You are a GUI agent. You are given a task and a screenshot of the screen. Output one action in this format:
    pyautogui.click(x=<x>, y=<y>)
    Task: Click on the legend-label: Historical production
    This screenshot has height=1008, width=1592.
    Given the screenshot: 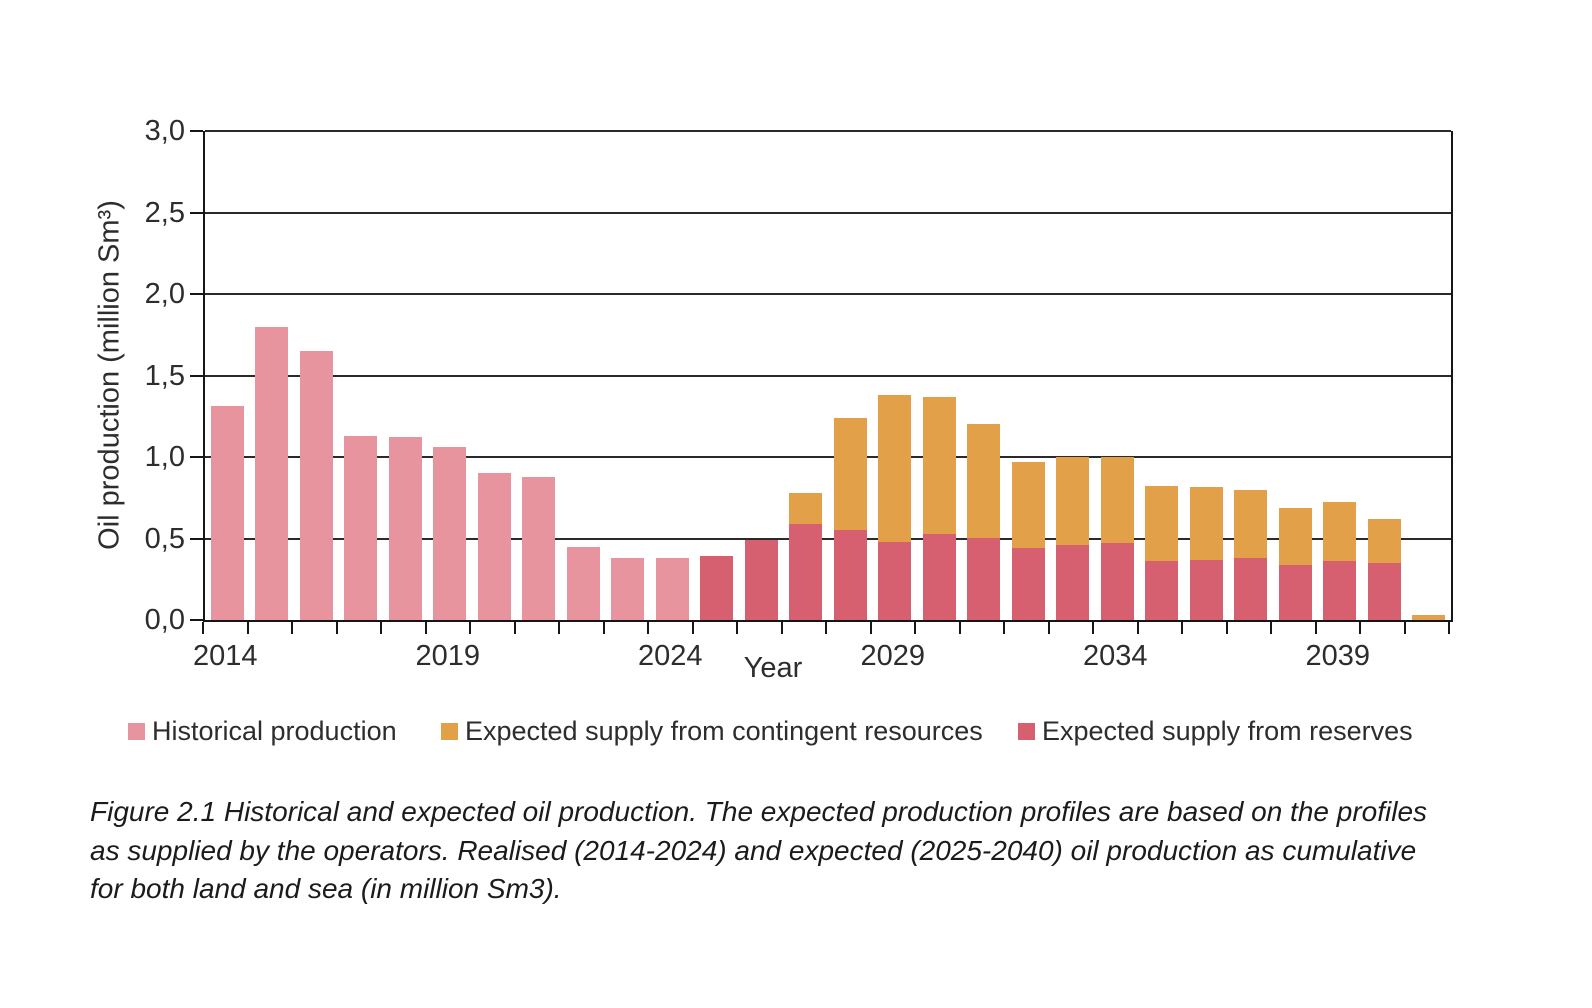 What is the action you would take?
    pyautogui.click(x=274, y=730)
    